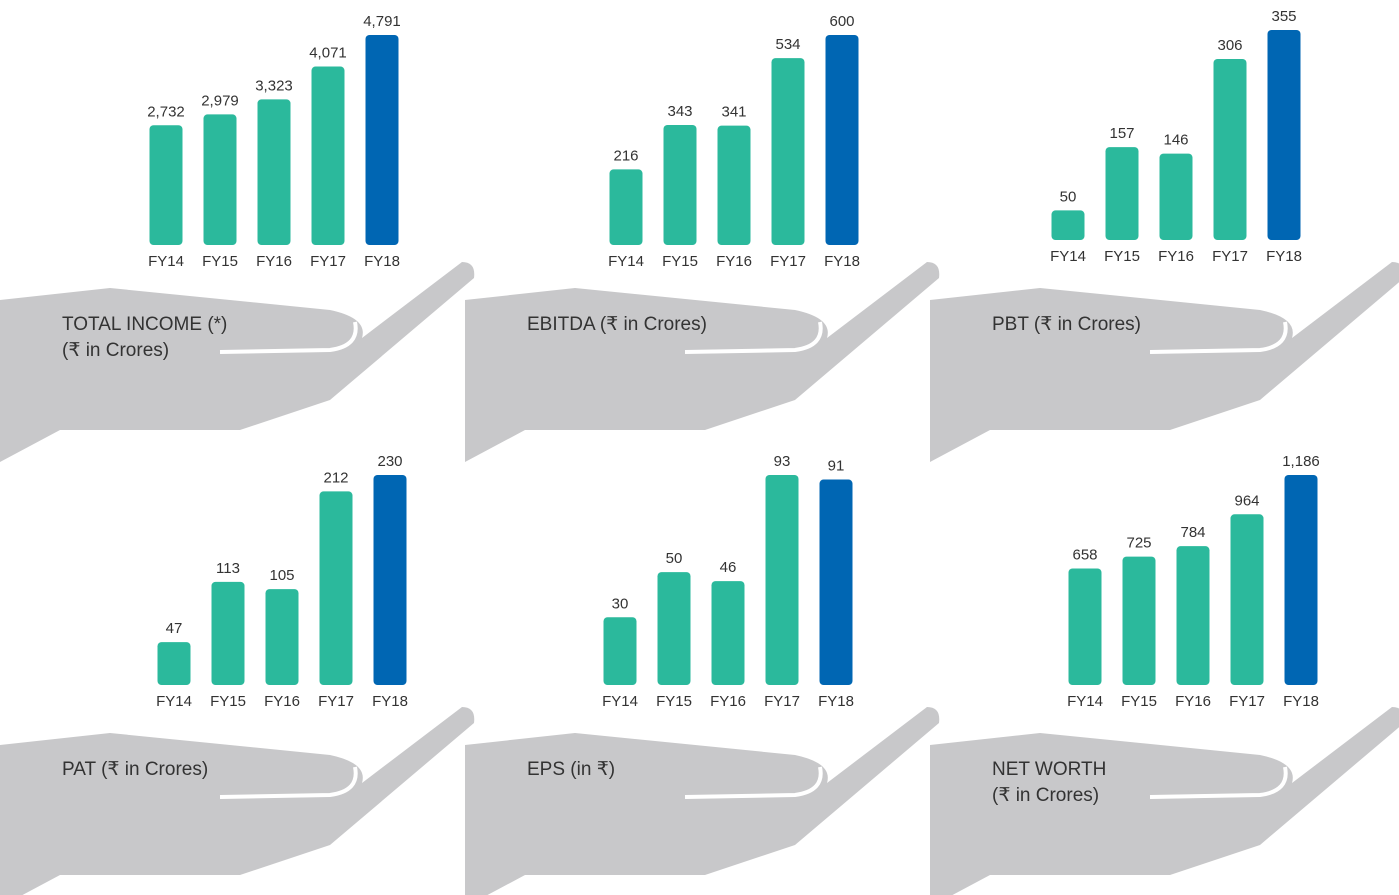 The height and width of the screenshot is (895, 1399). Describe the element at coordinates (1049, 769) in the screenshot. I see `chart-title: NET WORTH` at that location.